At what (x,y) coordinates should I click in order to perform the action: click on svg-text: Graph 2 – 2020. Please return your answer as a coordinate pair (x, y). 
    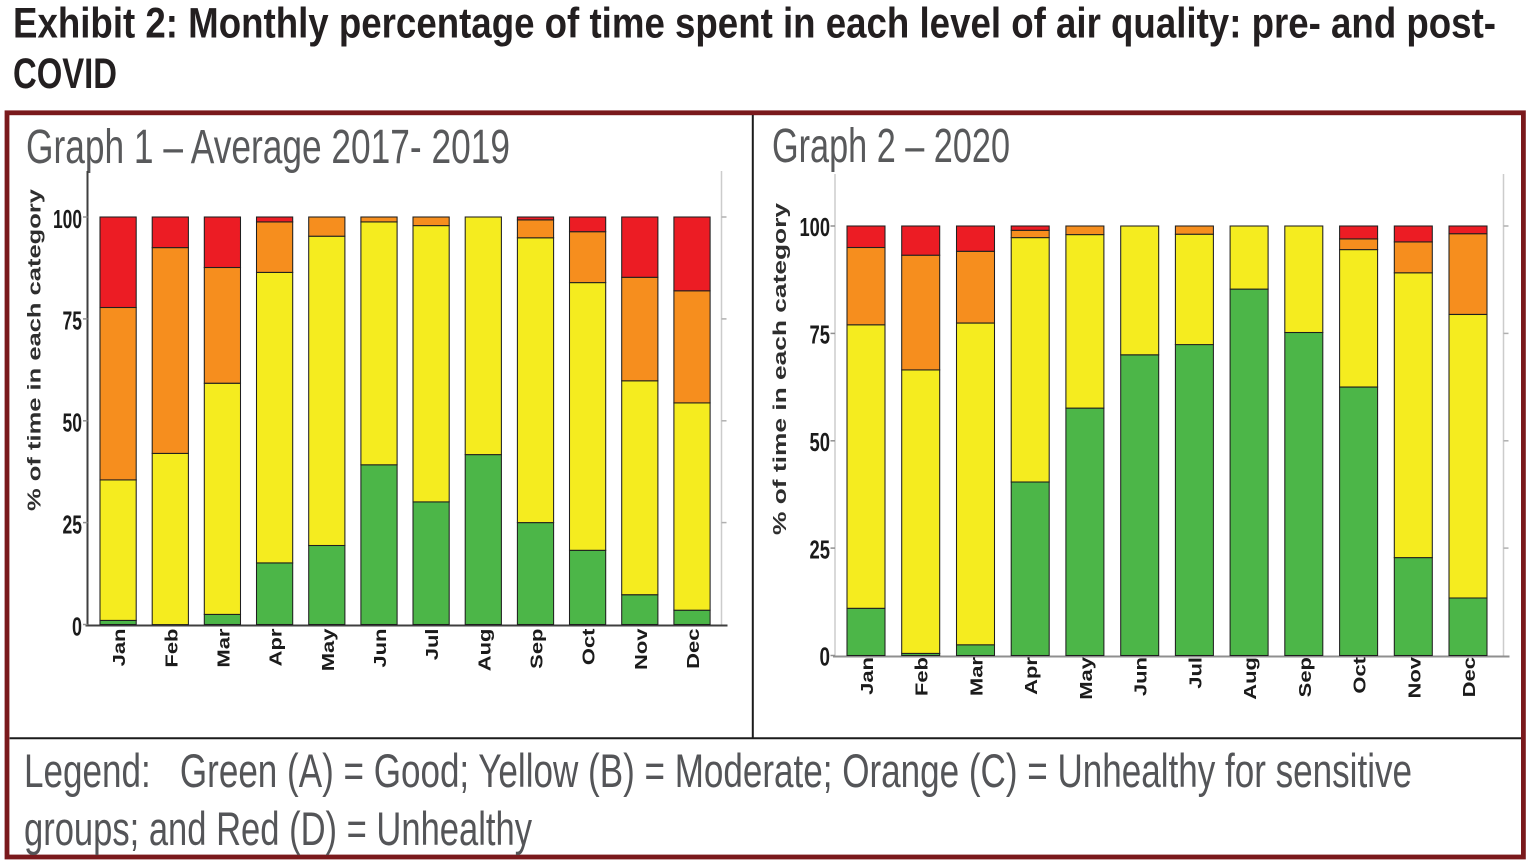
    Looking at the image, I should click on (891, 146).